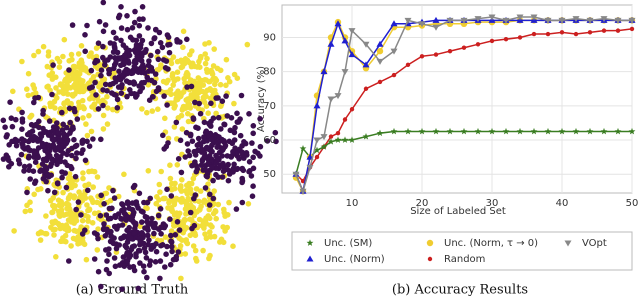 The height and width of the screenshot is (301, 640). What do you see at coordinates (352, 203) in the screenshot?
I see `x-tick-label: 10` at bounding box center [352, 203].